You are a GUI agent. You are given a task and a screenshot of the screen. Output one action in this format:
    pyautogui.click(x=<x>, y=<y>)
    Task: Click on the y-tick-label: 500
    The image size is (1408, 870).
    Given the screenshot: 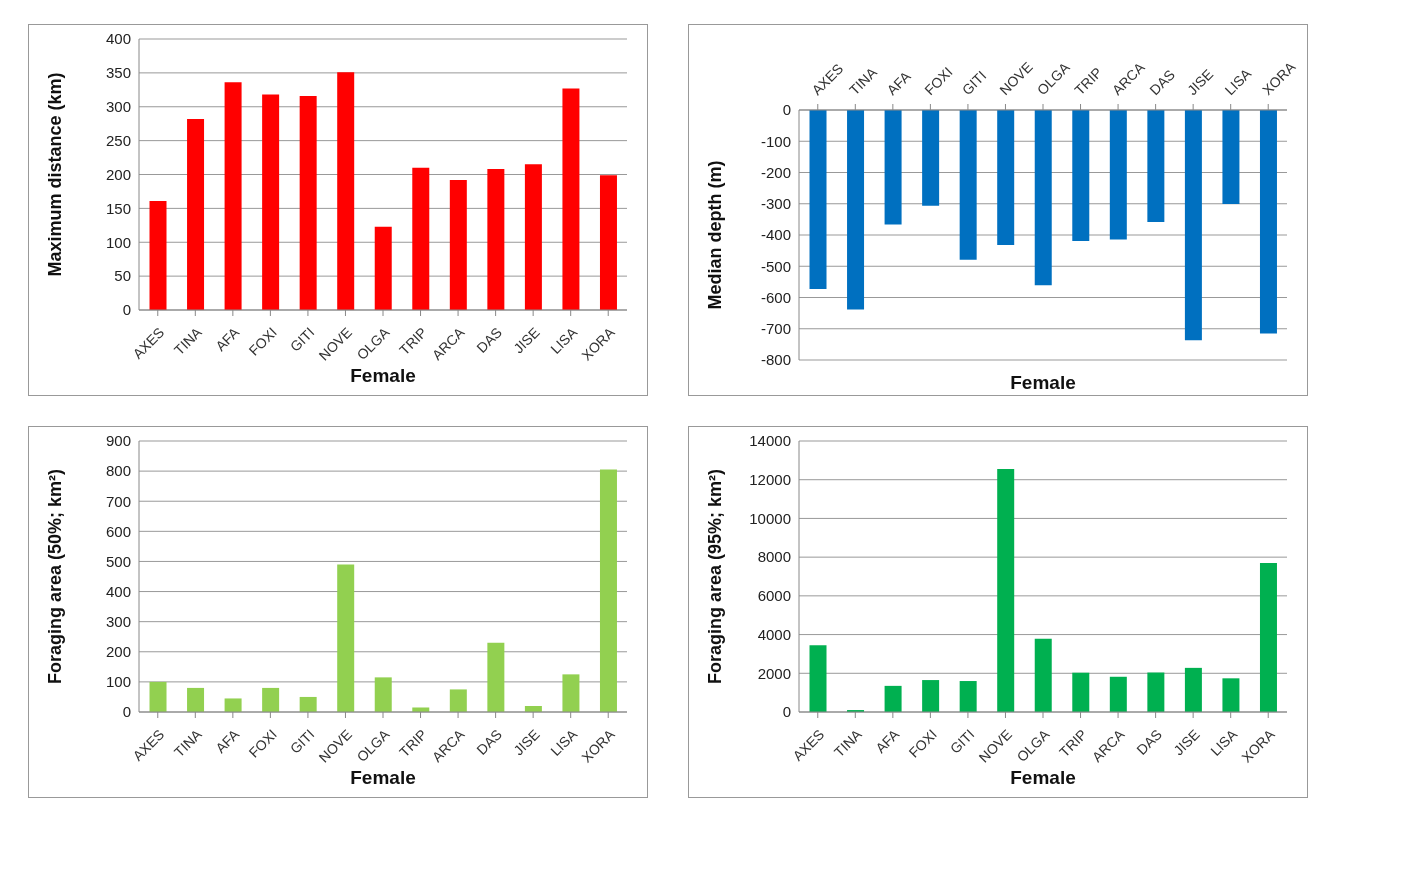 What is the action you would take?
    pyautogui.click(x=118, y=561)
    